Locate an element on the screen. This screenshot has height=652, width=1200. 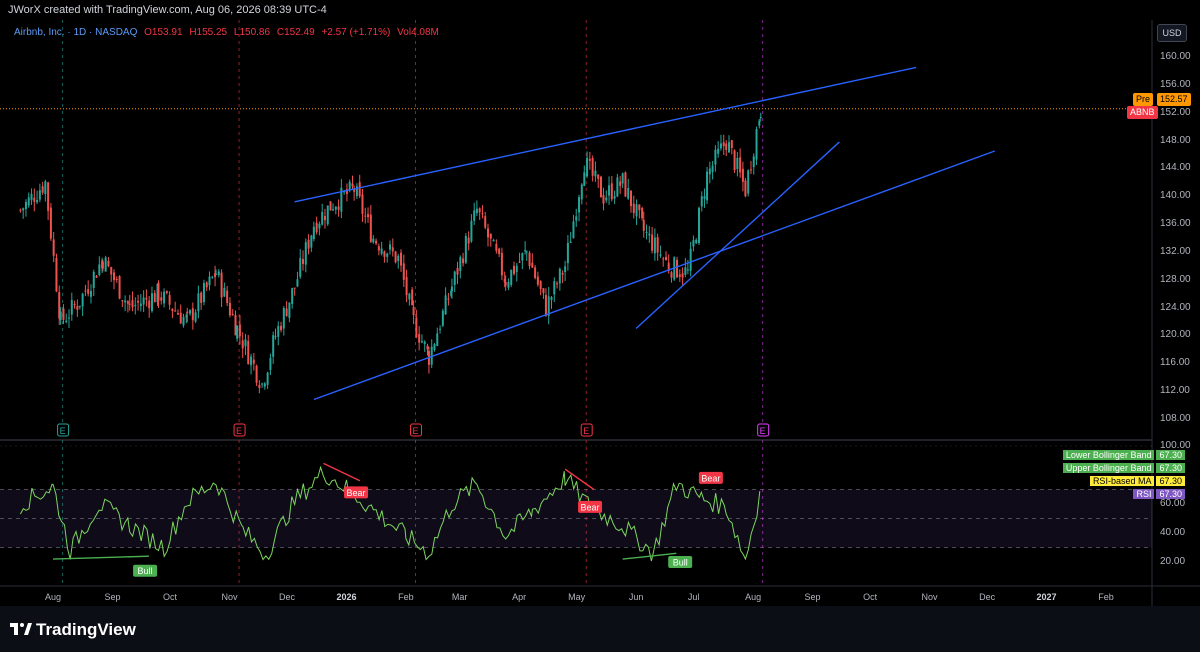
tradingview-logo: TradingView is located at coordinates (73, 630).